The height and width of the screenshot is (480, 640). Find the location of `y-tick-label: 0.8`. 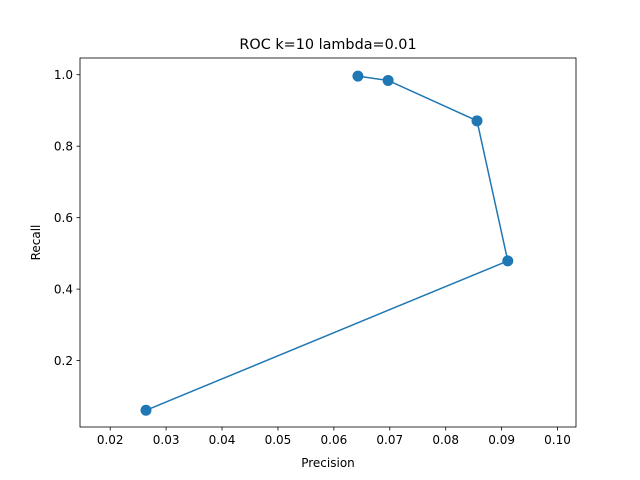

y-tick-label: 0.8 is located at coordinates (63, 146).